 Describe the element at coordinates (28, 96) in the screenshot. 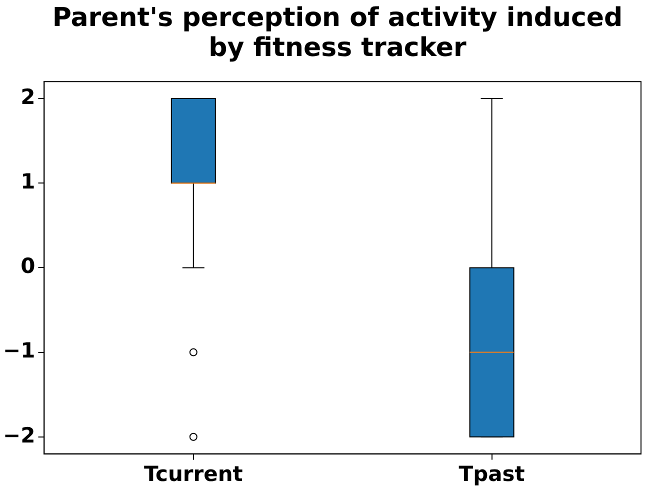

I see `y-tick-label: 2` at that location.